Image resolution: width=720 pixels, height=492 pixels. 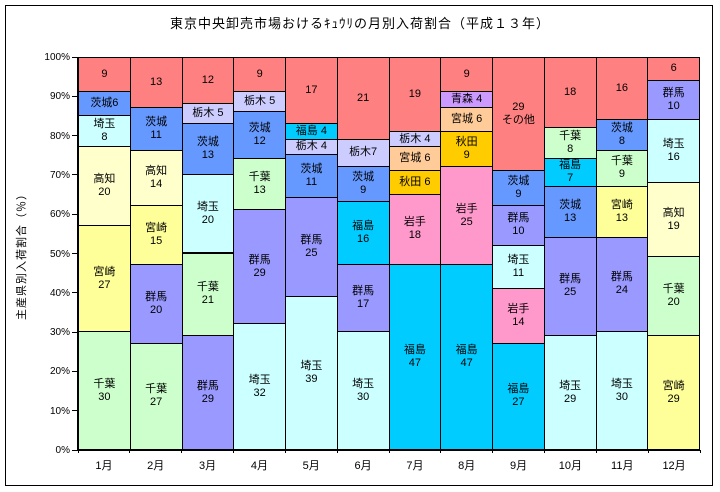 What do you see at coordinates (518, 119) in the screenshot?
I see `segment-label-line: その他` at bounding box center [518, 119].